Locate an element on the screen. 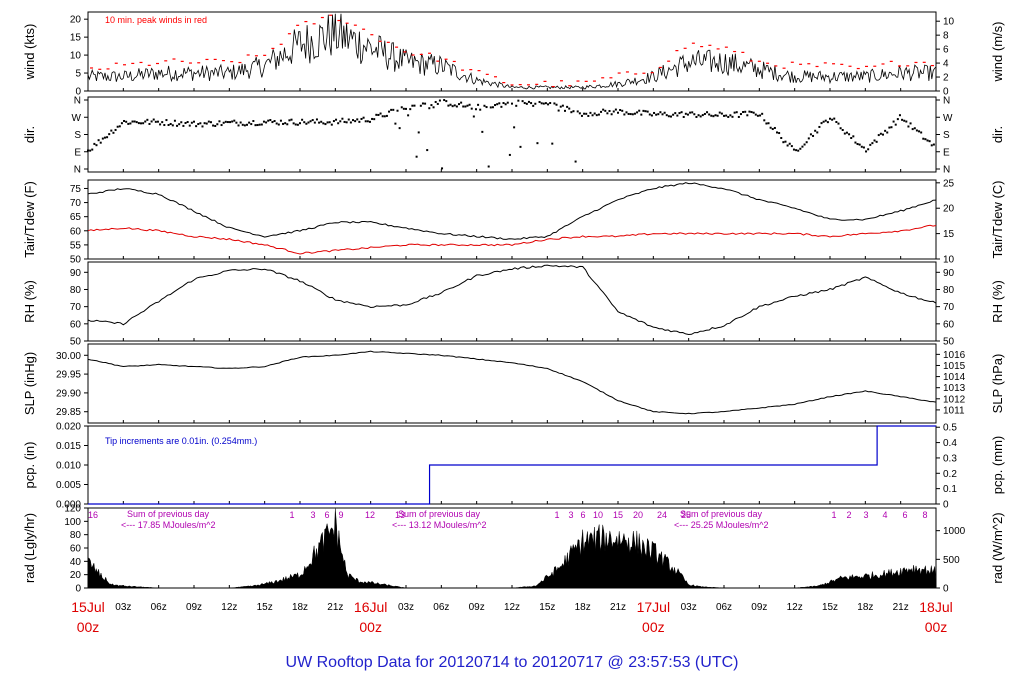 The height and width of the screenshot is (700, 1024). rh-ylabel-right: RH (%) is located at coordinates (997, 301).